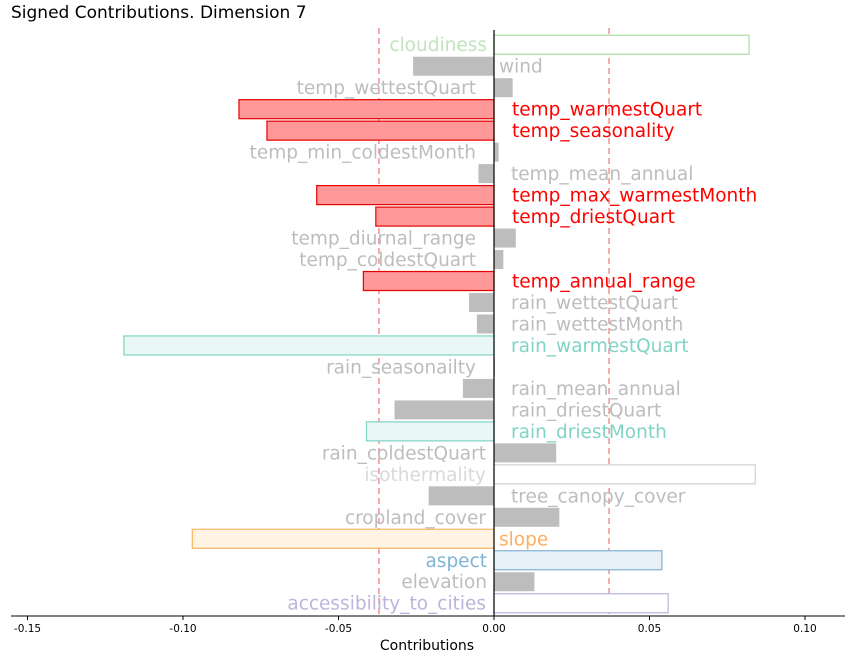 The image size is (853, 659). Describe the element at coordinates (602, 174) in the screenshot. I see `bar-label-temp-mean-annual: temp_mean_annual` at that location.